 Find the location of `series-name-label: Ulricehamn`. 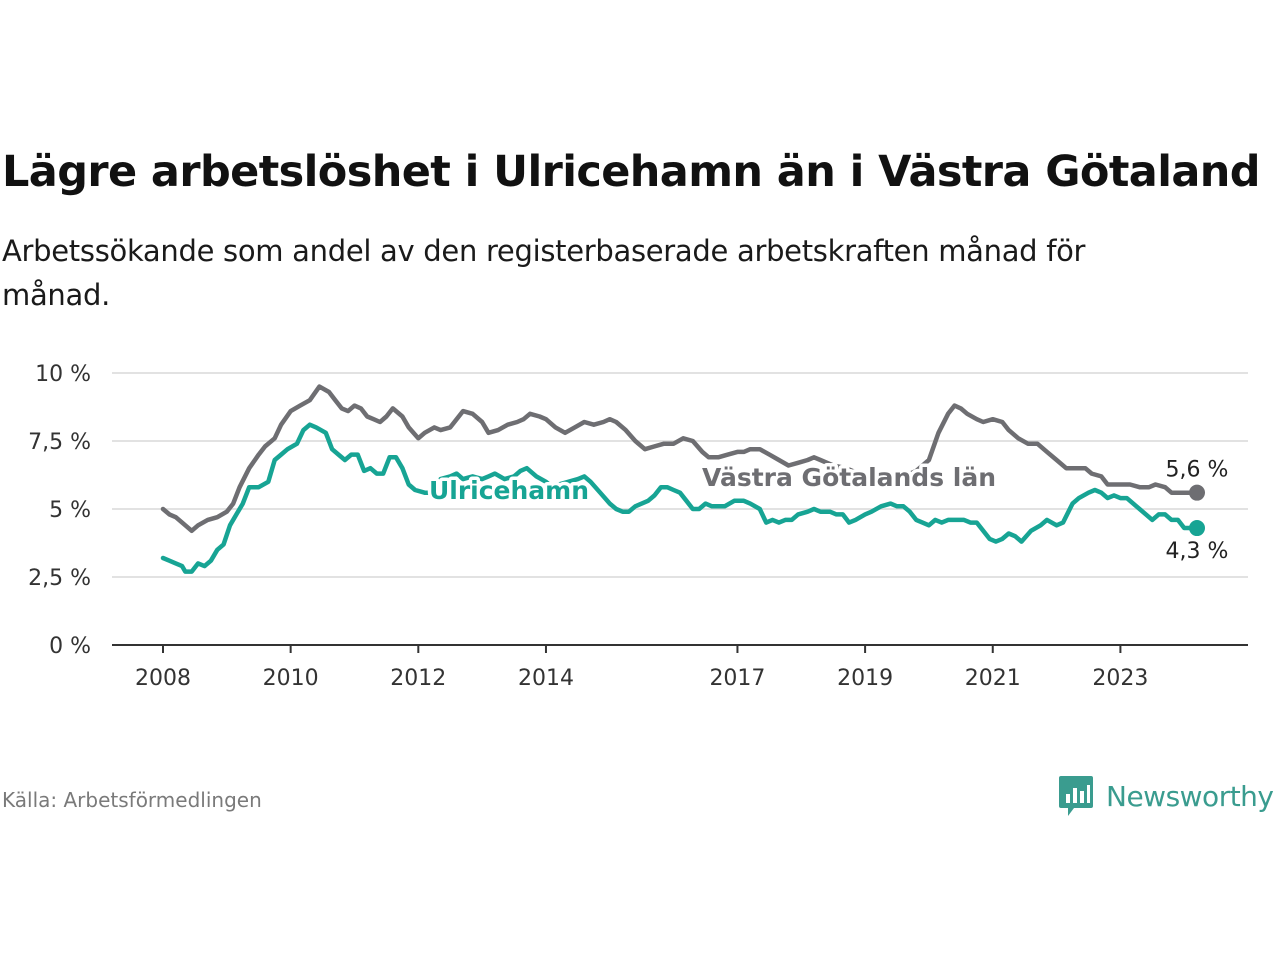

series-name-label: Ulricehamn is located at coordinates (509, 490).